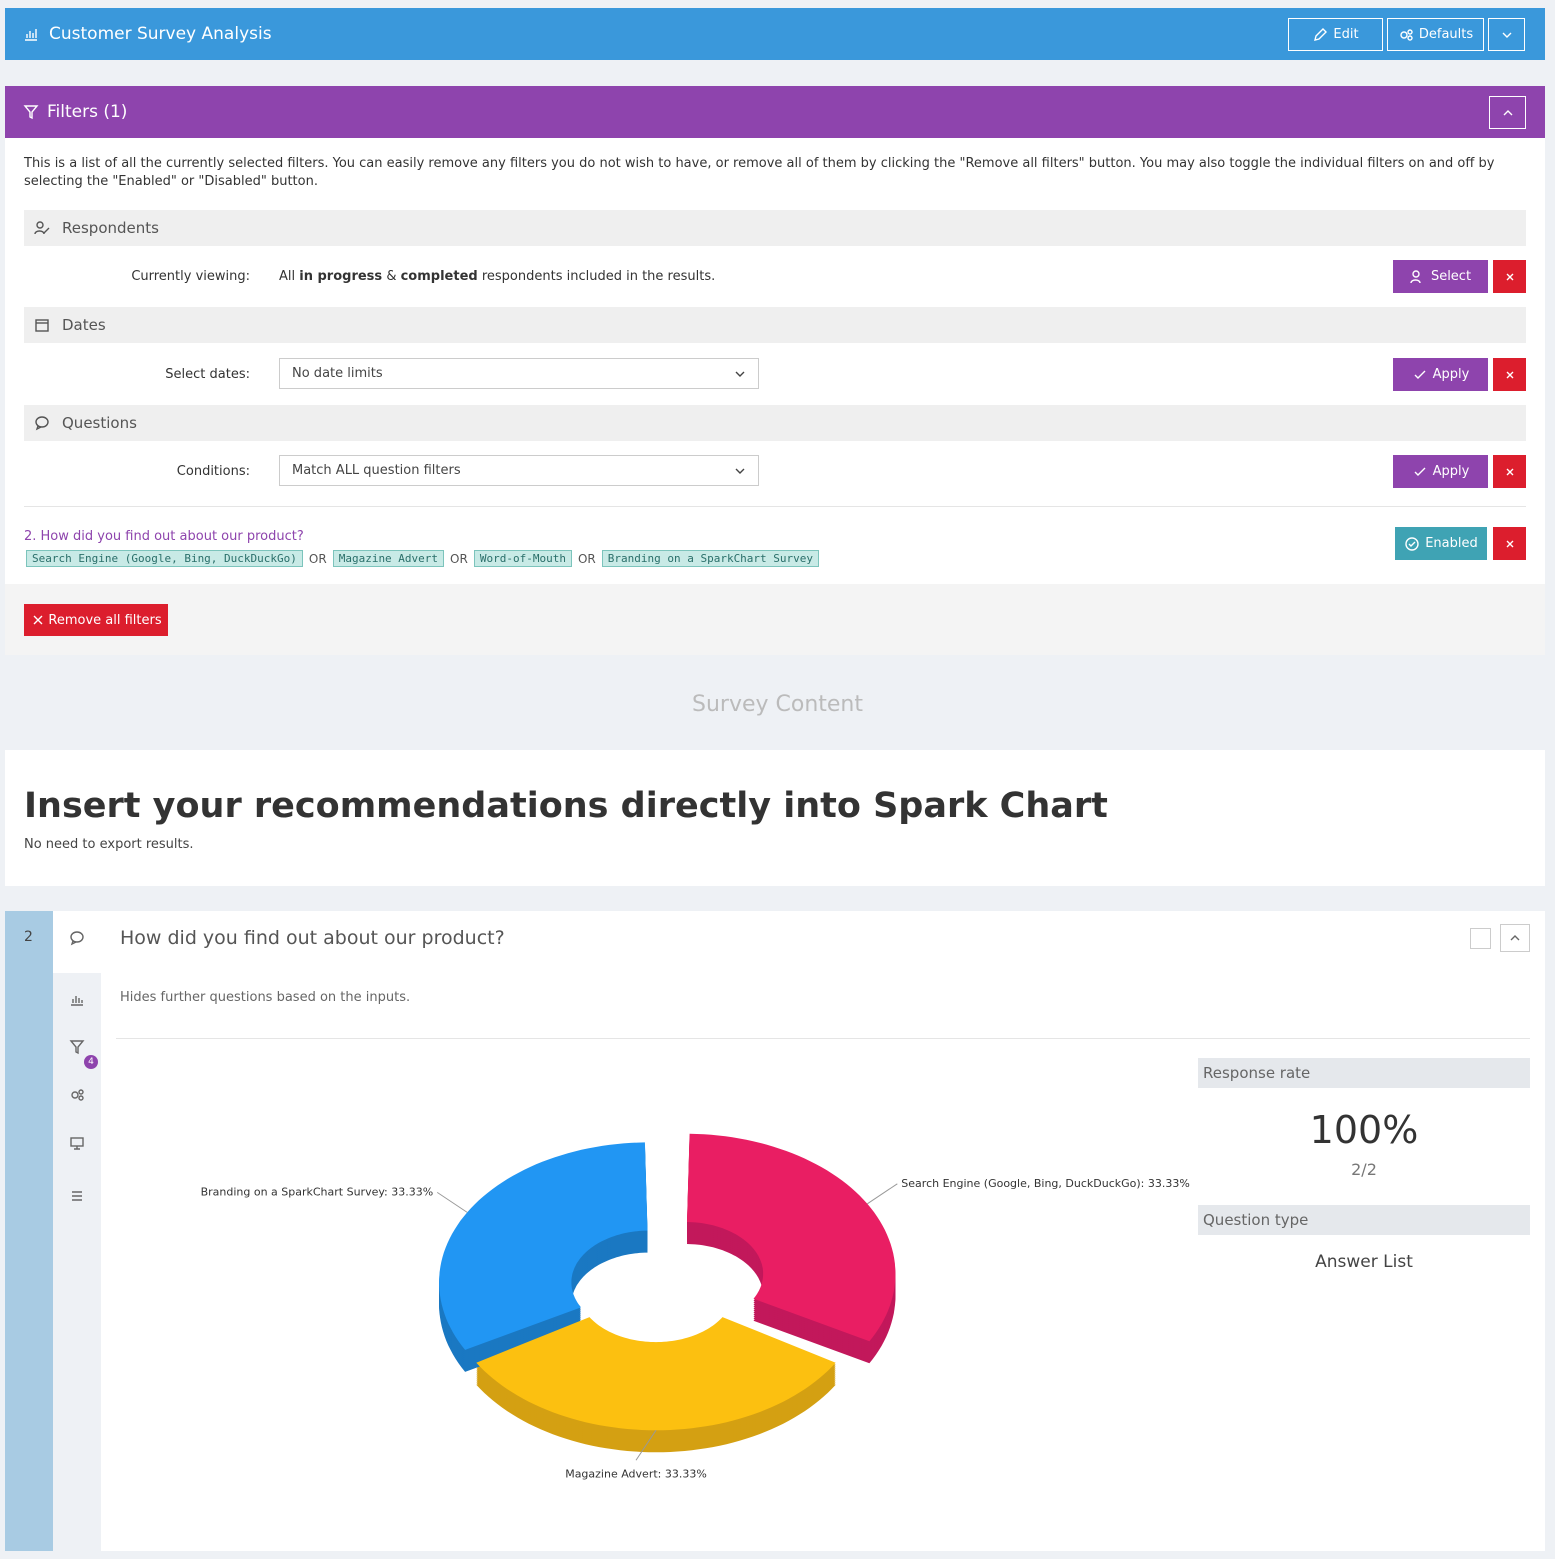  I want to click on select-label: Select, so click(1451, 276).